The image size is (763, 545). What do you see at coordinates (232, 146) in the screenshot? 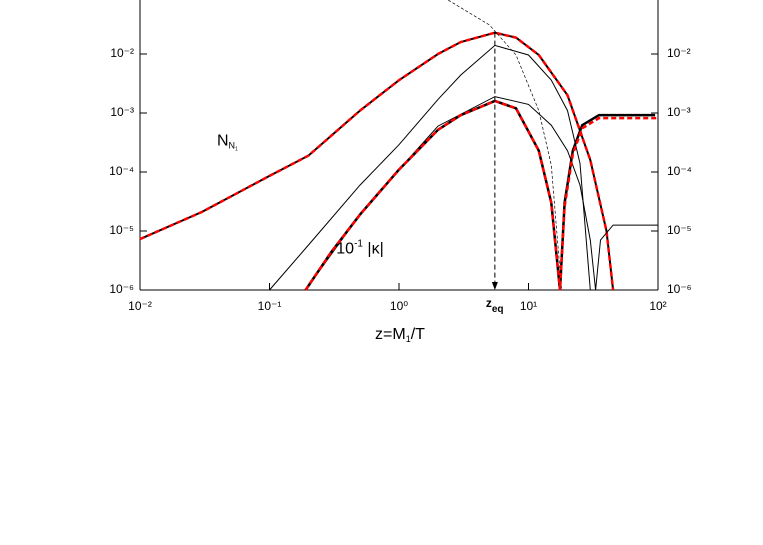
I see `n-sub: N` at bounding box center [232, 146].